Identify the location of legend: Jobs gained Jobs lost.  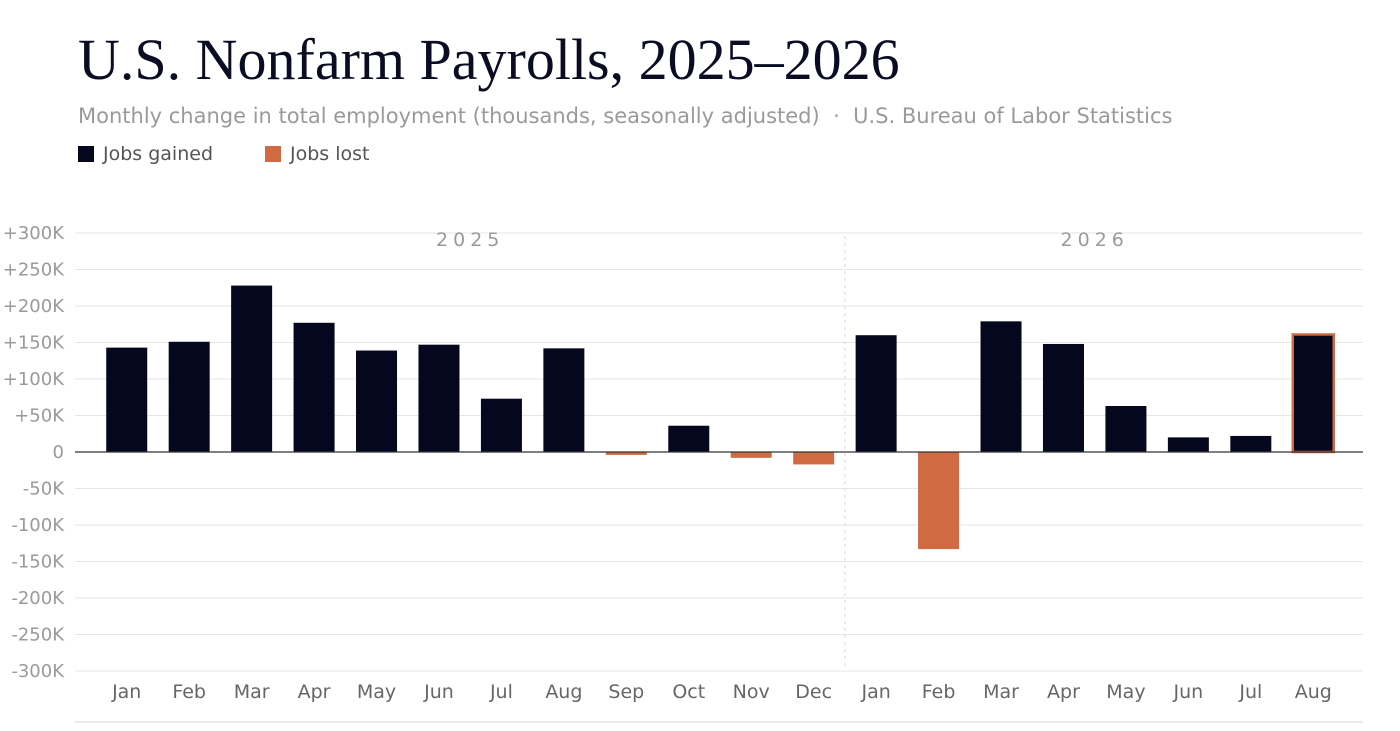
(224, 154).